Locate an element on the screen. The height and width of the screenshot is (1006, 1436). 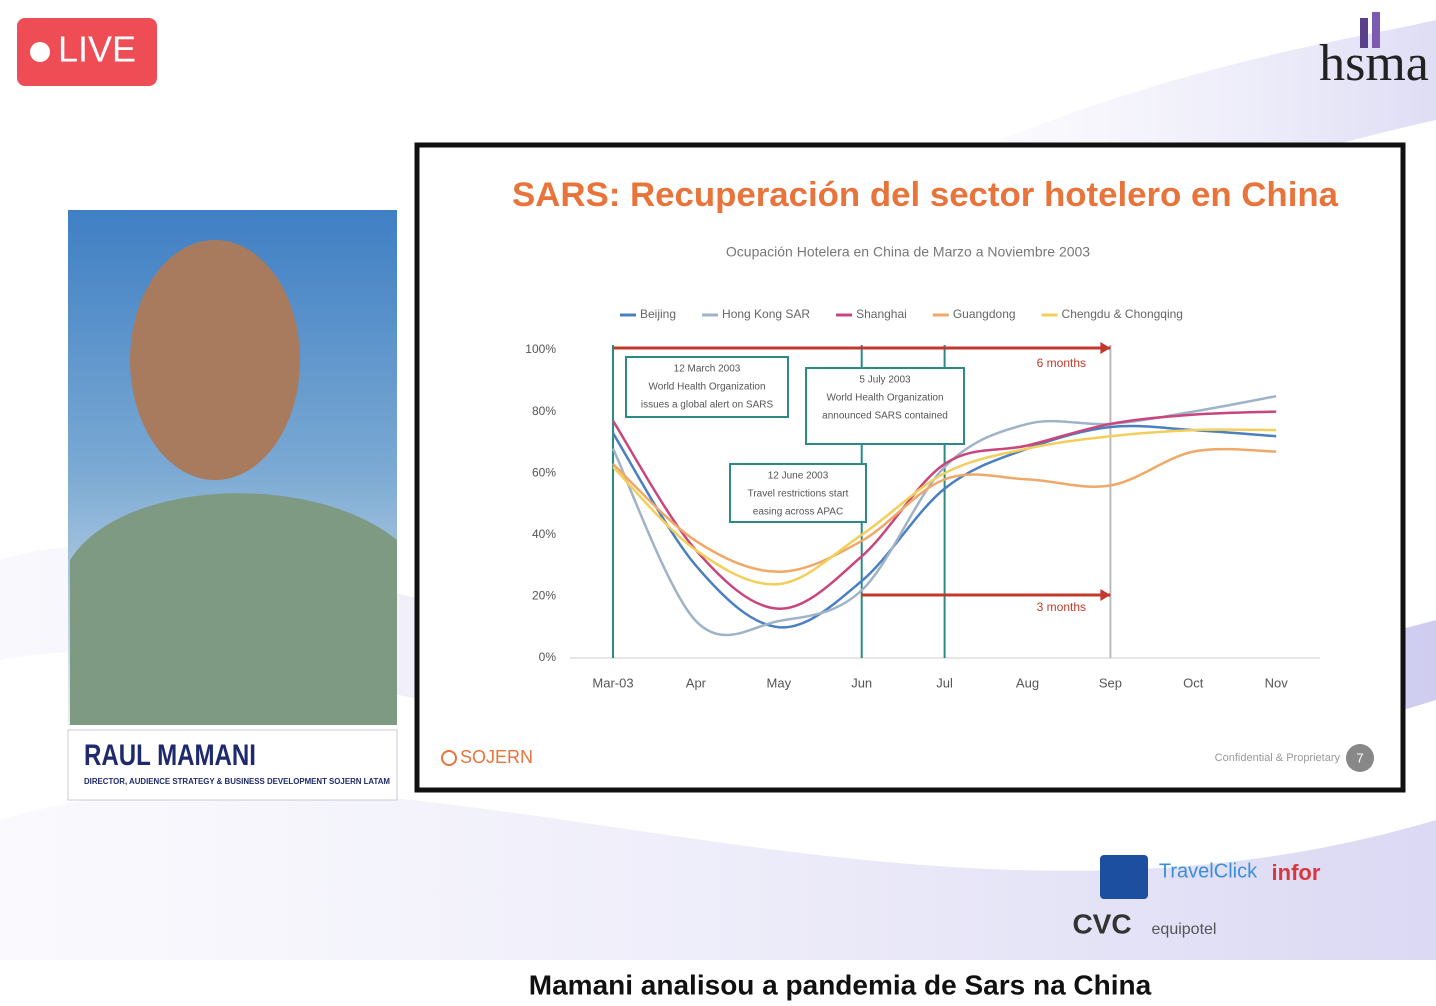
sponsor: CVC is located at coordinates (1101, 923).